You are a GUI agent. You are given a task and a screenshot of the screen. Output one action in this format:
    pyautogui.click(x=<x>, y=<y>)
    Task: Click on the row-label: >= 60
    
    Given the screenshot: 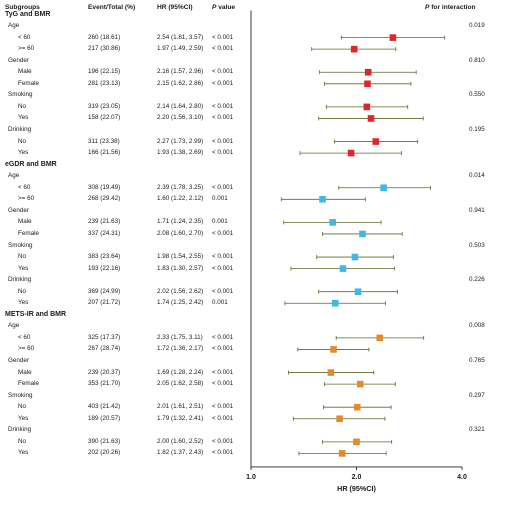 What is the action you would take?
    pyautogui.click(x=26, y=199)
    